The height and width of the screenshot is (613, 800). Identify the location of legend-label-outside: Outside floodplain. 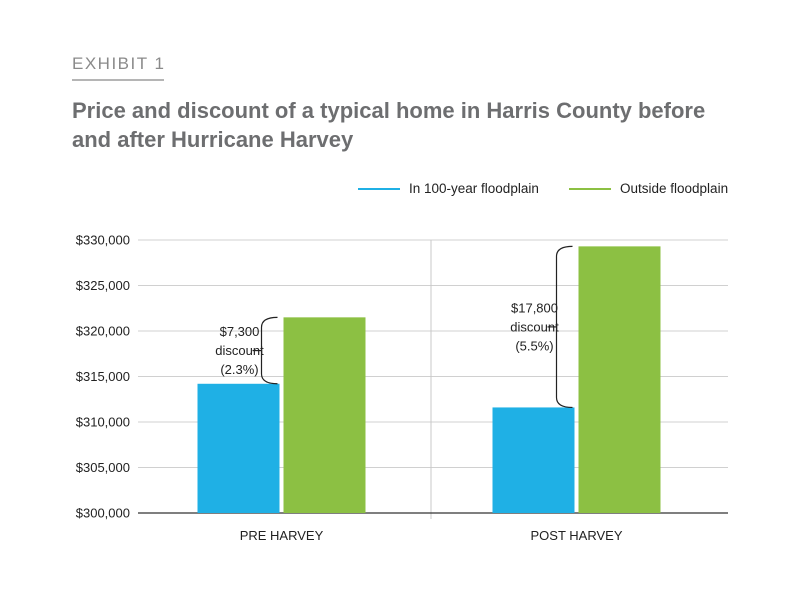
(674, 188).